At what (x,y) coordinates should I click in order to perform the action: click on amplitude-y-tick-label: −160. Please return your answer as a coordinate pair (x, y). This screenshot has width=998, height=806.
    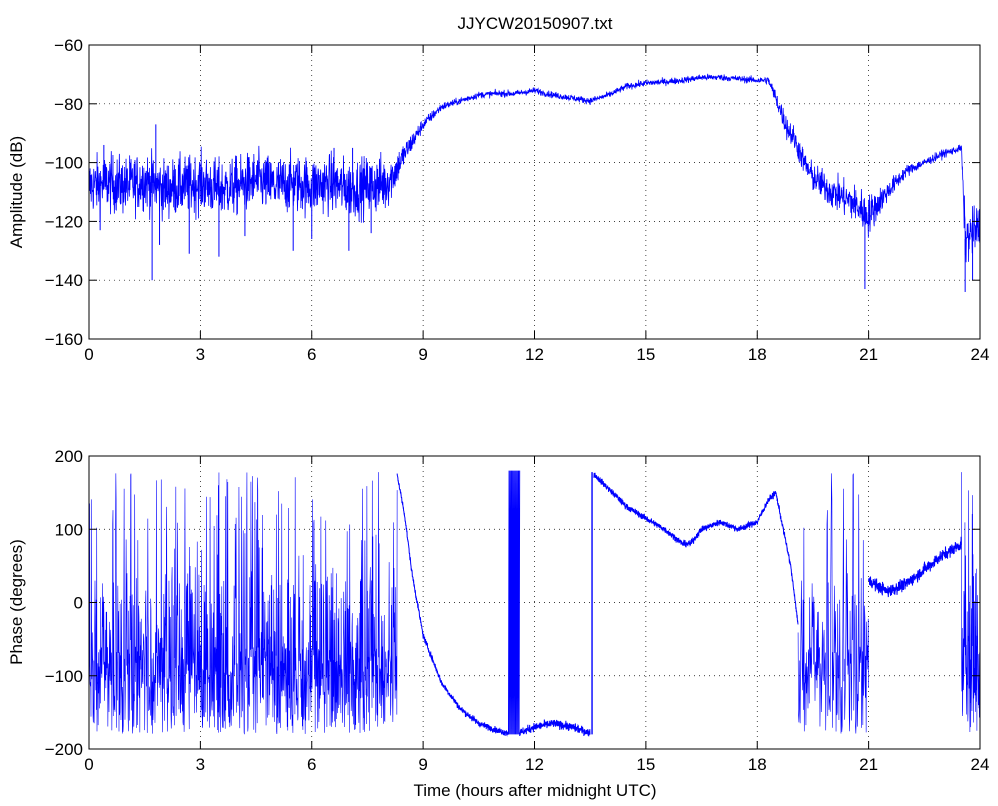
    Looking at the image, I should click on (64, 339).